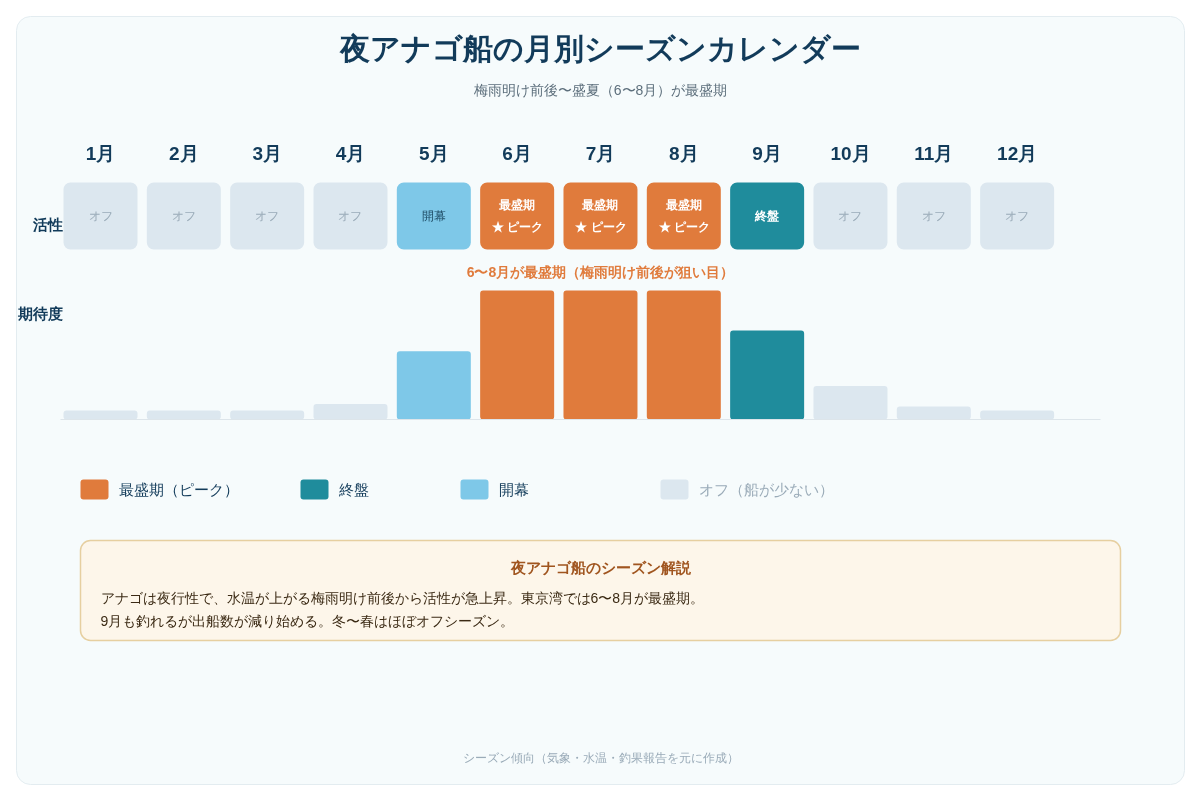 This screenshot has width=1200, height=800. Describe the element at coordinates (434, 153) in the screenshot. I see `x-tick-label: 5月` at that location.